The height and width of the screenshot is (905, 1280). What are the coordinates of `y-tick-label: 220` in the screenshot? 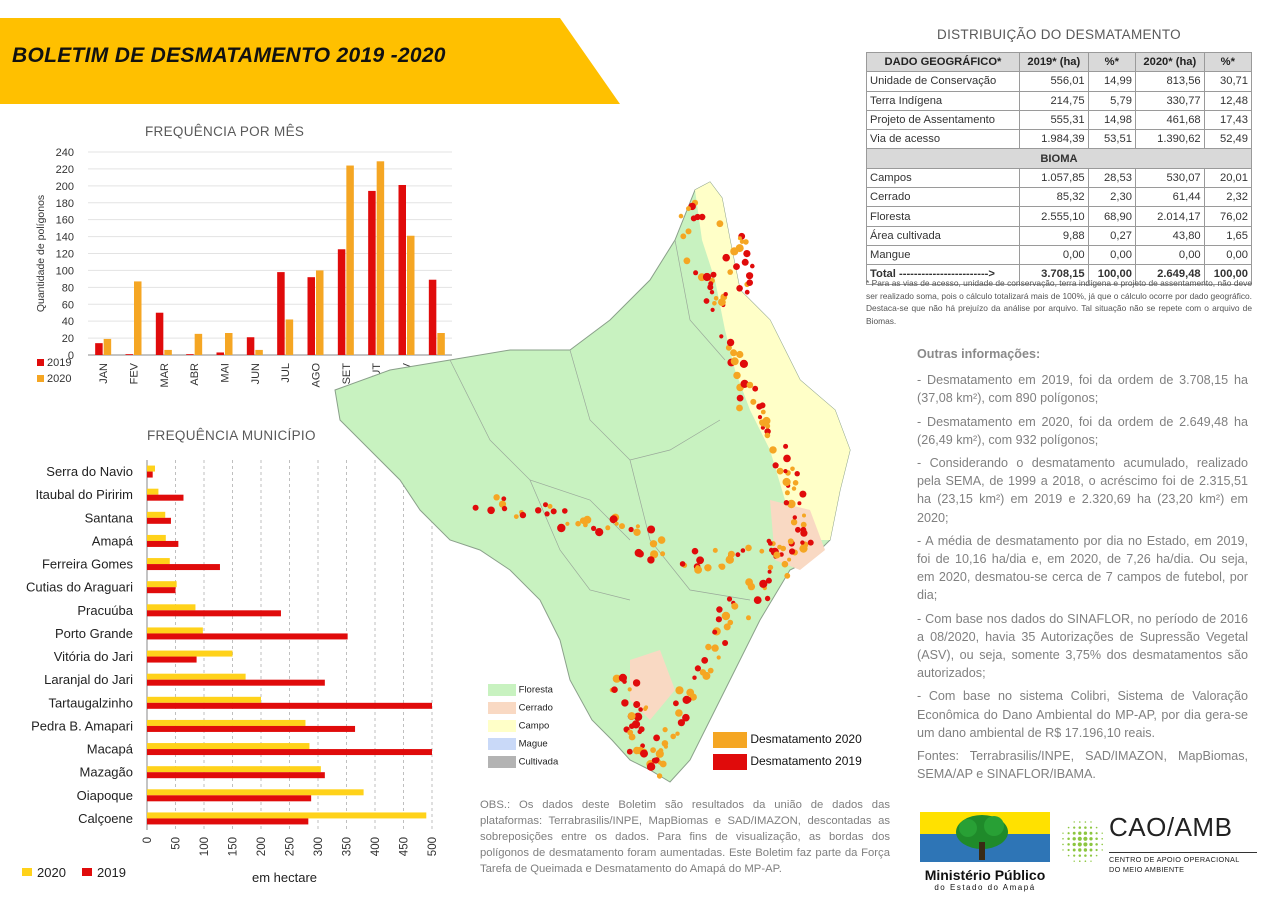 It's located at (65, 170).